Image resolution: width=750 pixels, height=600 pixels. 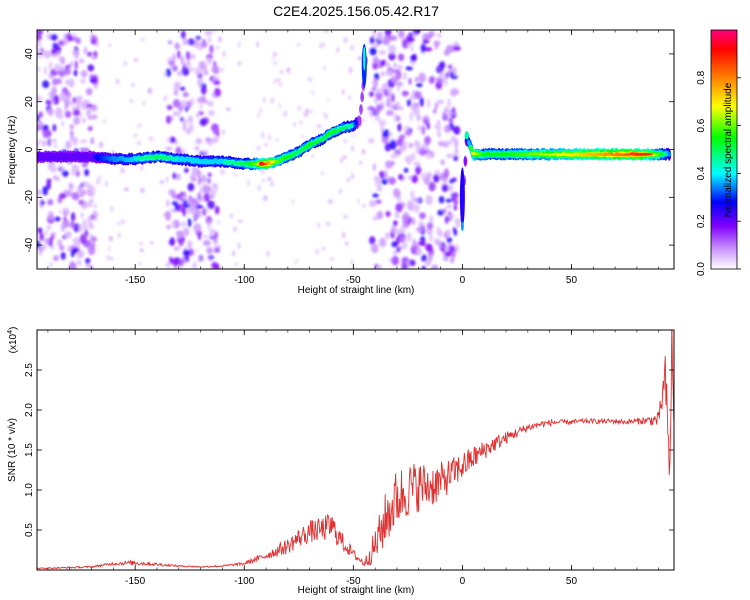 What do you see at coordinates (29, 530) in the screenshot?
I see `y-tick-label: 0.5` at bounding box center [29, 530].